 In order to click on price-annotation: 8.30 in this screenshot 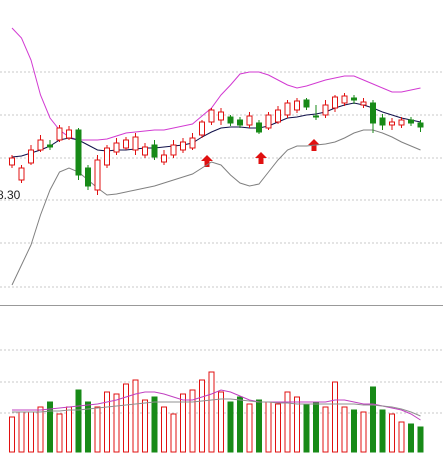, I will do `click(10, 195)`.